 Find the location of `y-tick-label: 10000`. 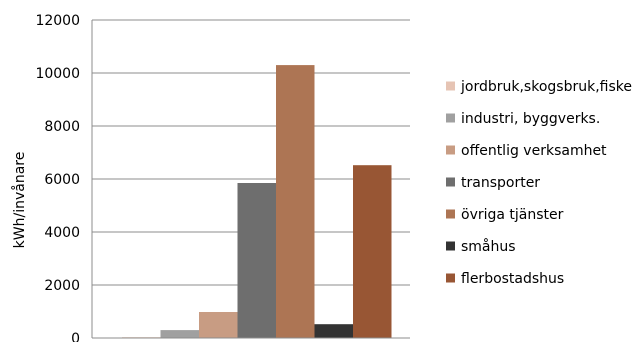

y-tick-label: 10000 is located at coordinates (57, 74).